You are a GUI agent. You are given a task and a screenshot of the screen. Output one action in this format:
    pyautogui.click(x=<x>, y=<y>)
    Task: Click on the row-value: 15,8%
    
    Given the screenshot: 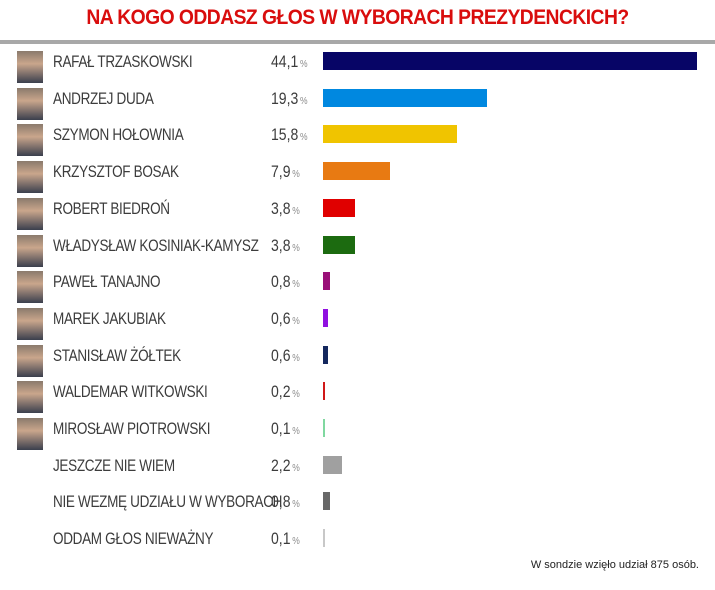 What is the action you would take?
    pyautogui.click(x=289, y=135)
    